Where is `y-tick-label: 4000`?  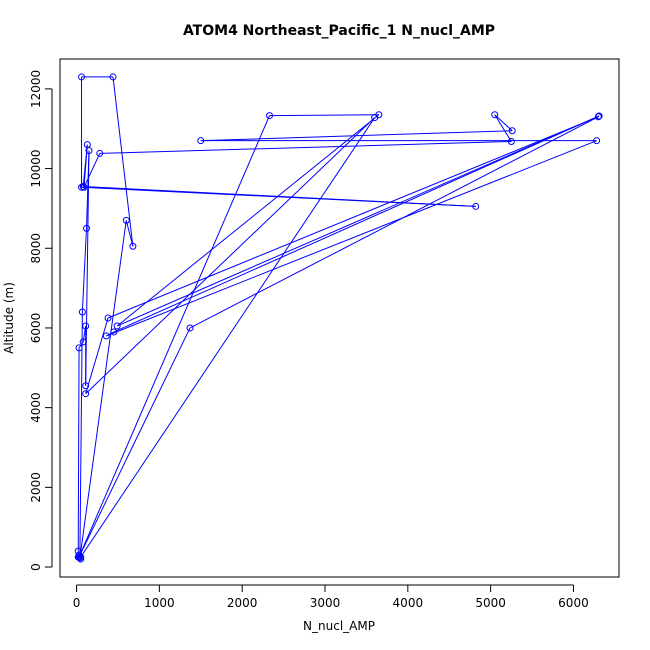 y-tick-label: 4000 is located at coordinates (36, 407).